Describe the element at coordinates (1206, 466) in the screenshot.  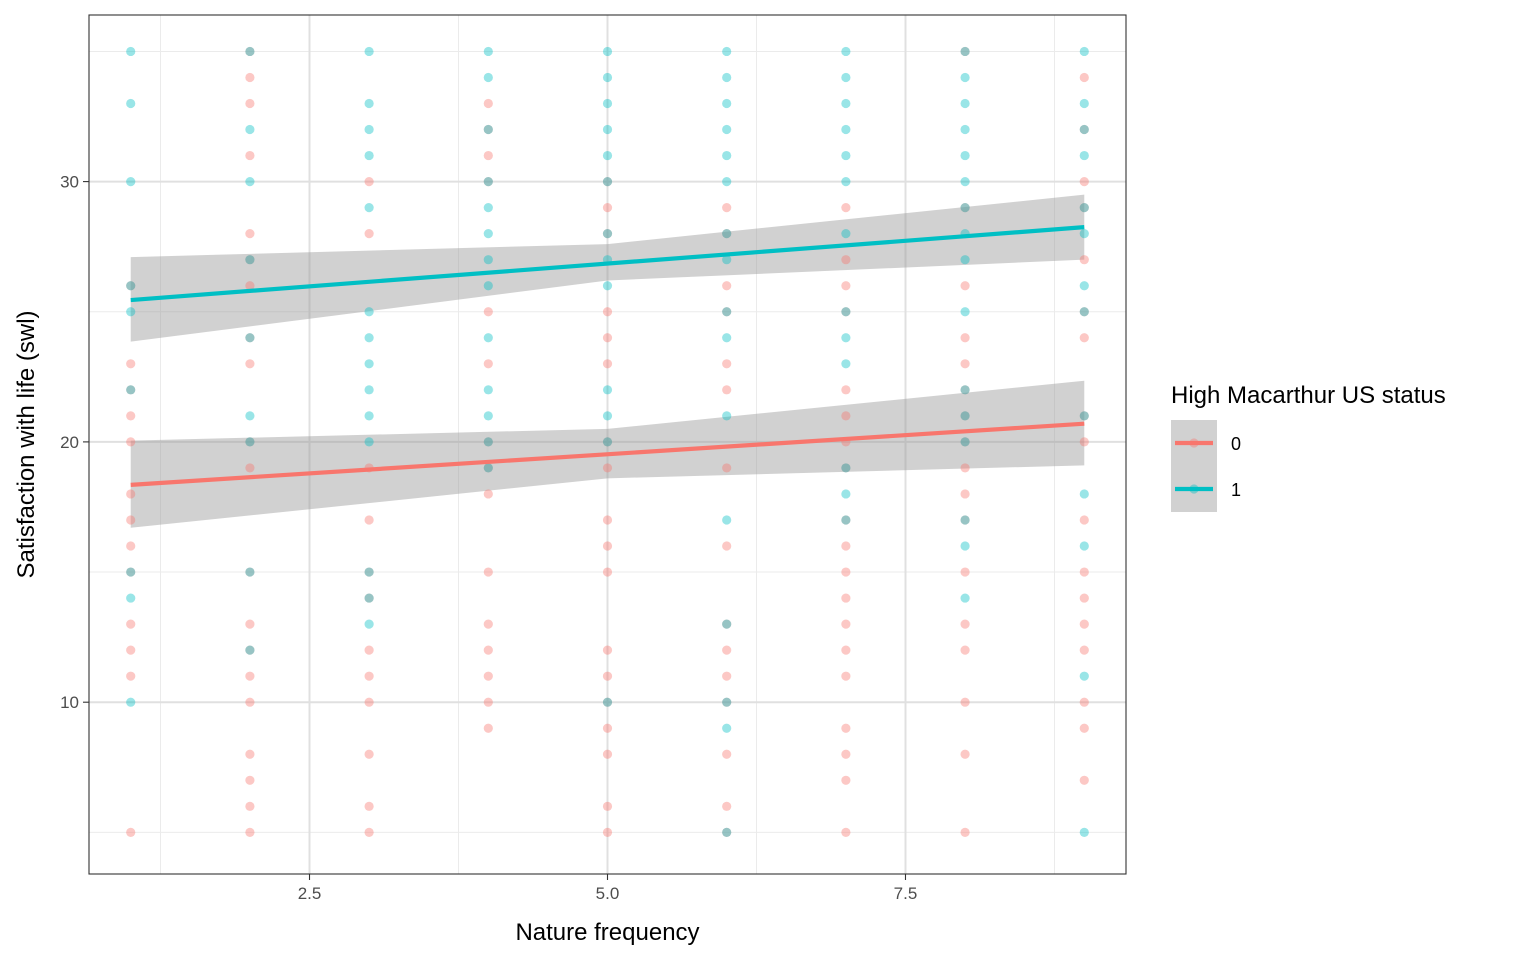
I see `legend-keys: 01` at that location.